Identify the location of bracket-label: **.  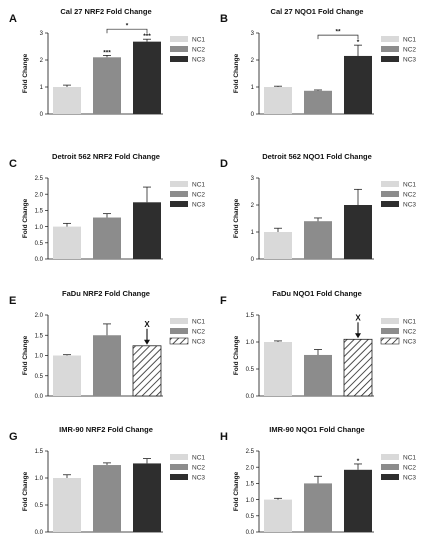
(338, 32).